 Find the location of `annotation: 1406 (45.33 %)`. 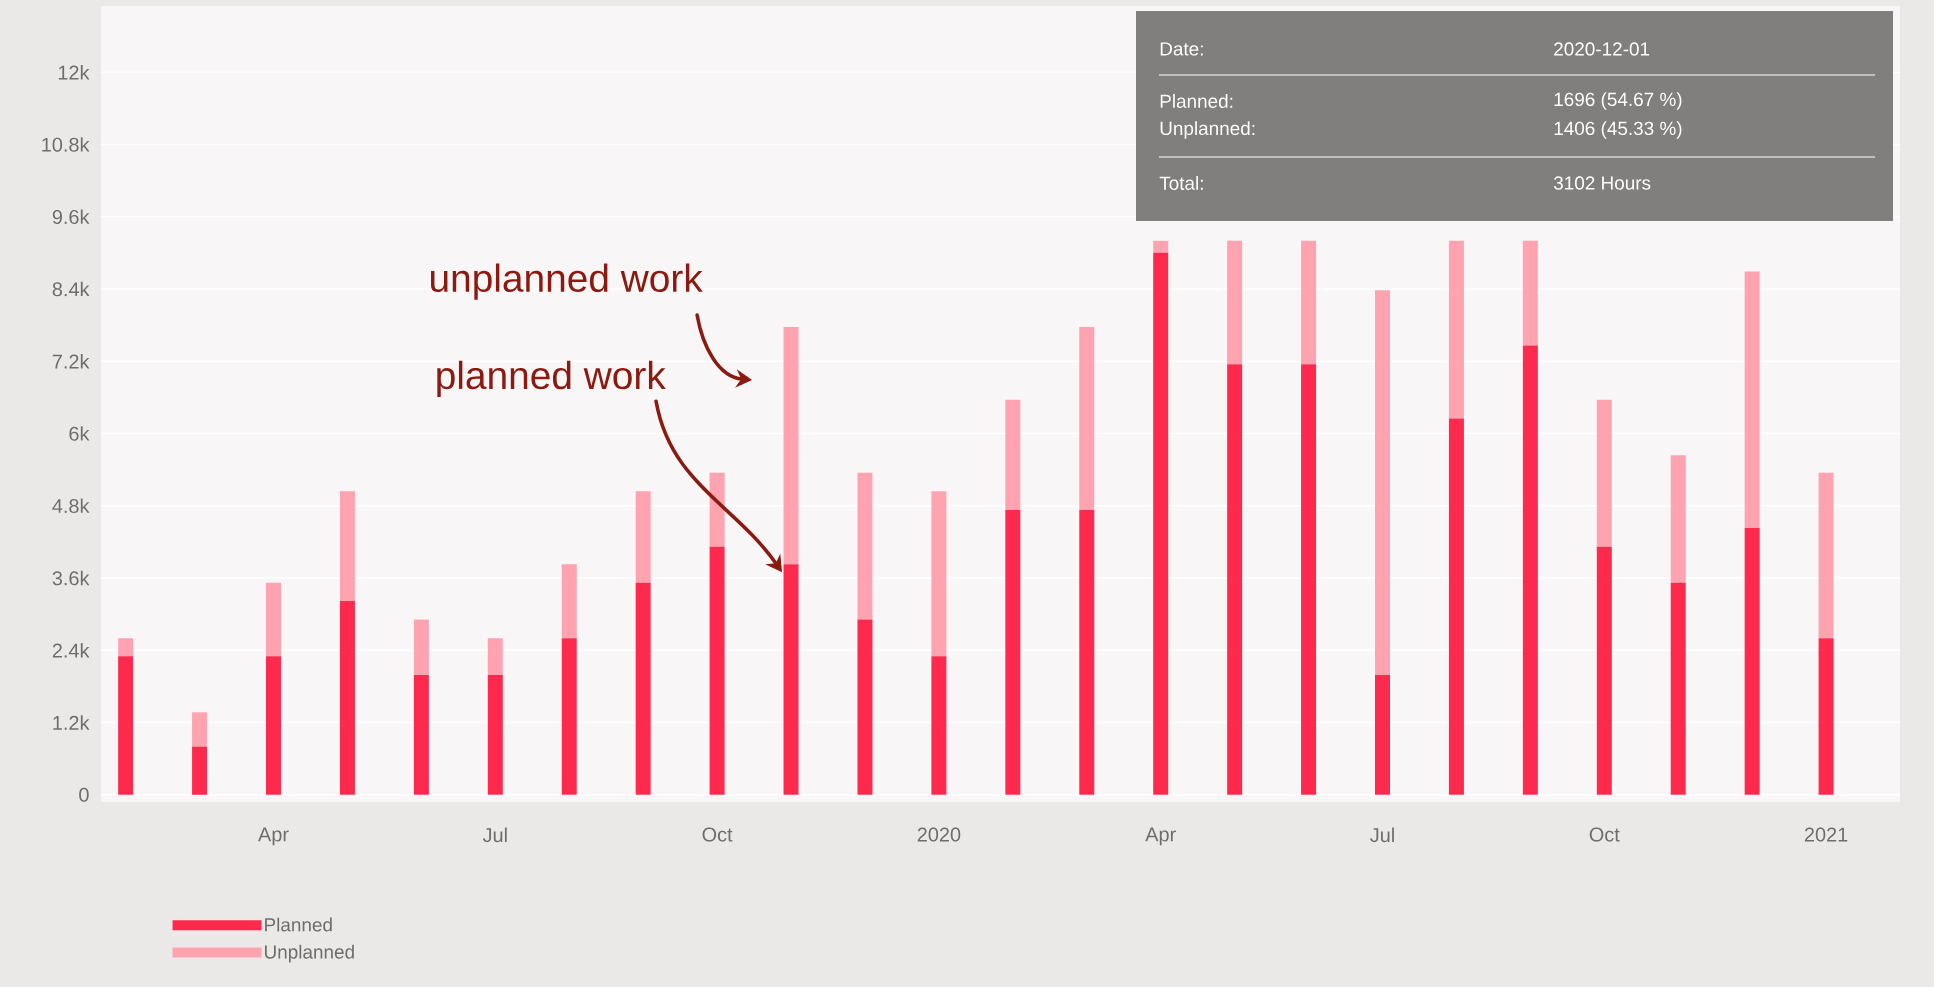

annotation: 1406 (45.33 %) is located at coordinates (1618, 130).